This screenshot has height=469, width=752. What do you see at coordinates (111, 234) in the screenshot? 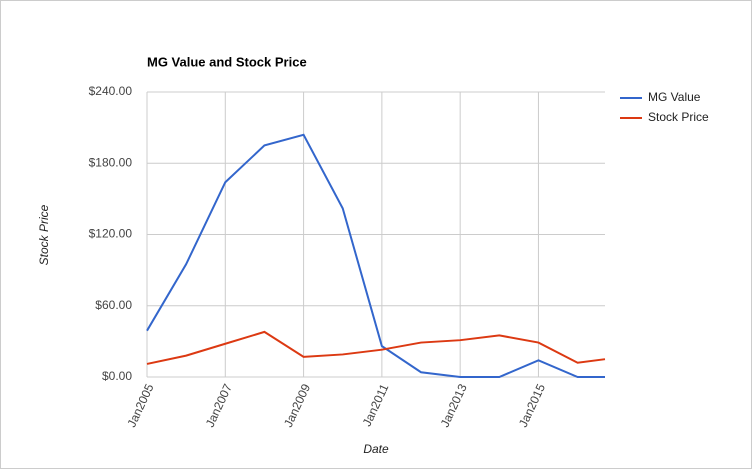
I see `y-tick-label: $120.00` at bounding box center [111, 234].